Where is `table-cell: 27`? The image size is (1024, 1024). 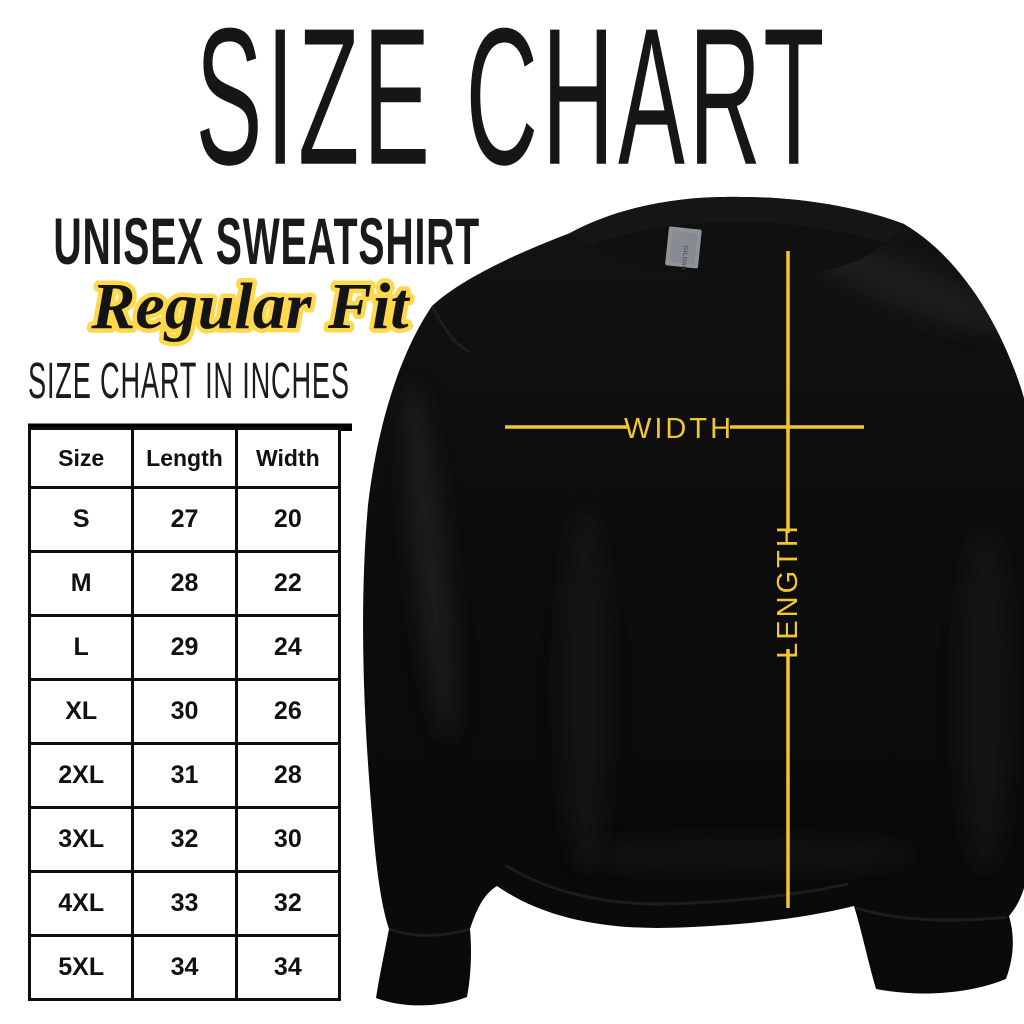 table-cell: 27 is located at coordinates (184, 519).